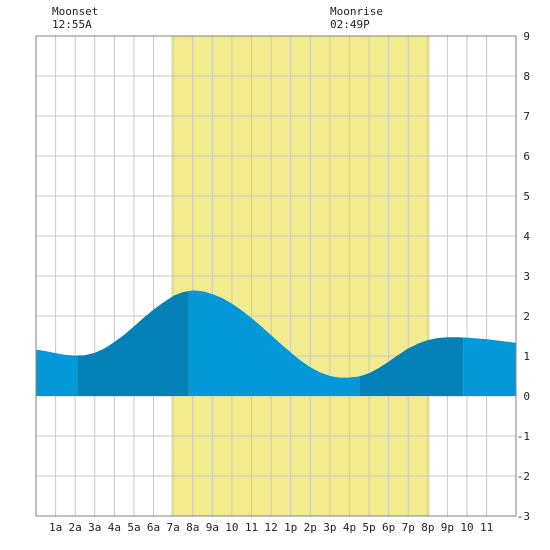 This screenshot has height=550, width=550. What do you see at coordinates (192, 527) in the screenshot?
I see `x-tick-label: 8a` at bounding box center [192, 527].